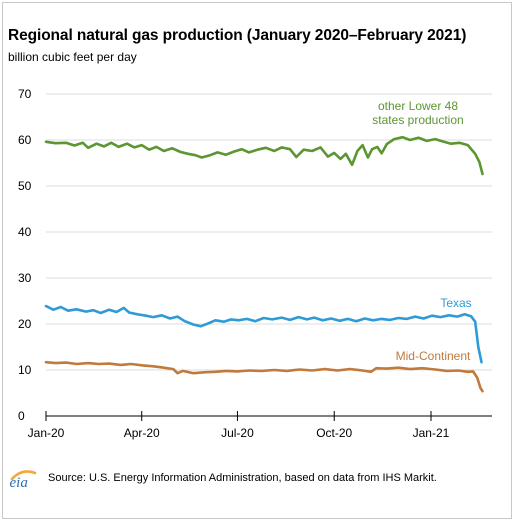 The image size is (518, 525). Describe the element at coordinates (25, 324) in the screenshot. I see `y-tick-label: 20` at that location.